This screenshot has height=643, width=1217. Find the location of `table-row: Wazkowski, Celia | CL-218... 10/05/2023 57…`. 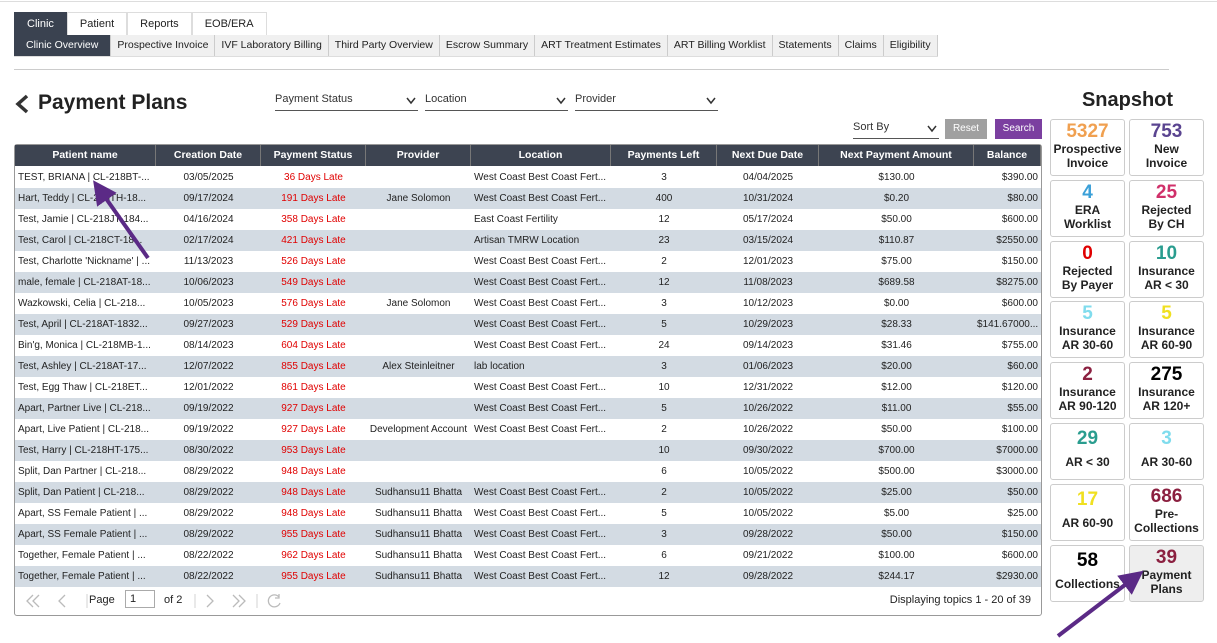

table-row: Wazkowski, Celia | CL-218... 10/05/2023 57… is located at coordinates (528, 303).